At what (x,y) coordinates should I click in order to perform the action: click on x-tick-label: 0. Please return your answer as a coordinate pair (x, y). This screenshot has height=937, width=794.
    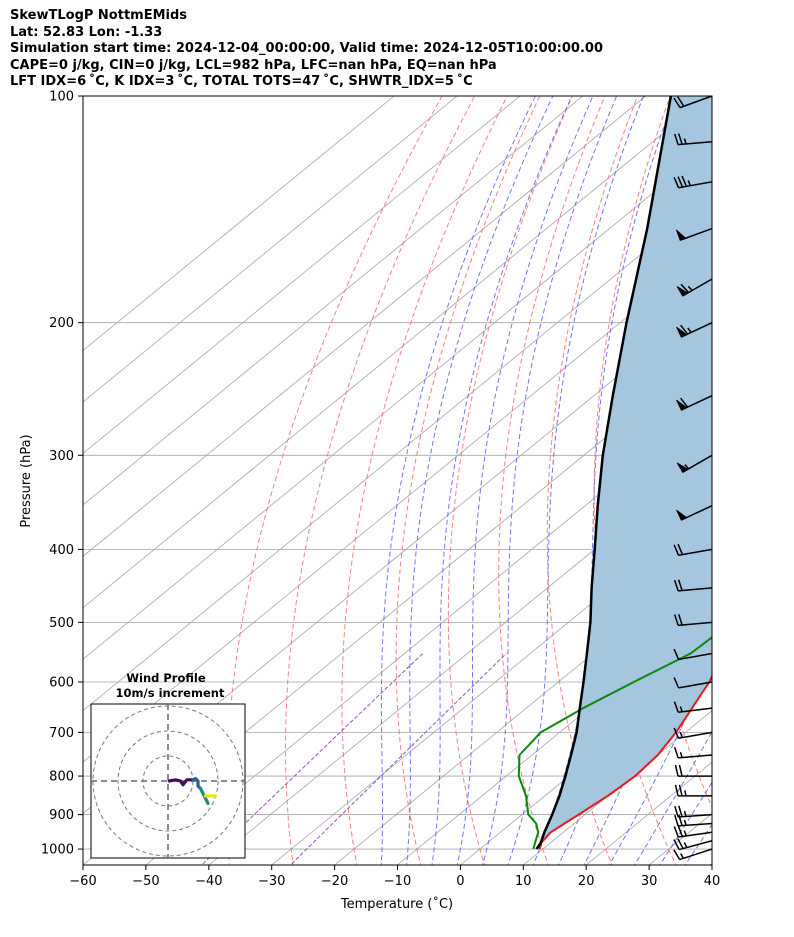
    Looking at the image, I should click on (460, 881).